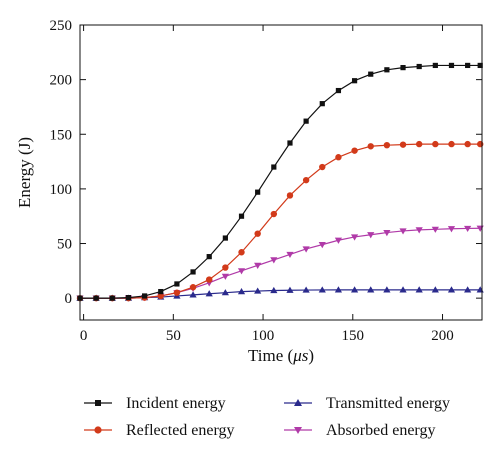 The height and width of the screenshot is (457, 500). Describe the element at coordinates (69, 299) in the screenshot. I see `y-tick-label: 0` at that location.